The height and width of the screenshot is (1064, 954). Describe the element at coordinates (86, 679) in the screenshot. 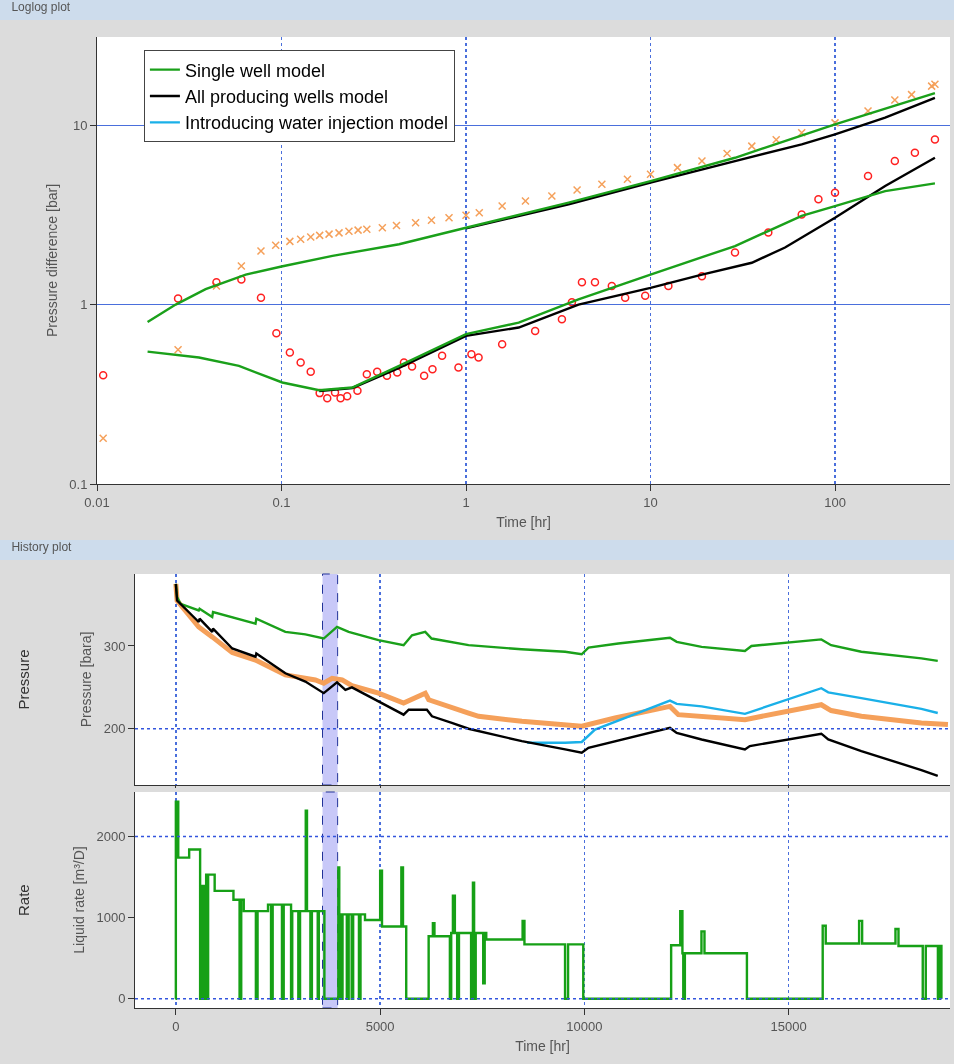

I see `y-axis-title: Pressure [bara]` at that location.